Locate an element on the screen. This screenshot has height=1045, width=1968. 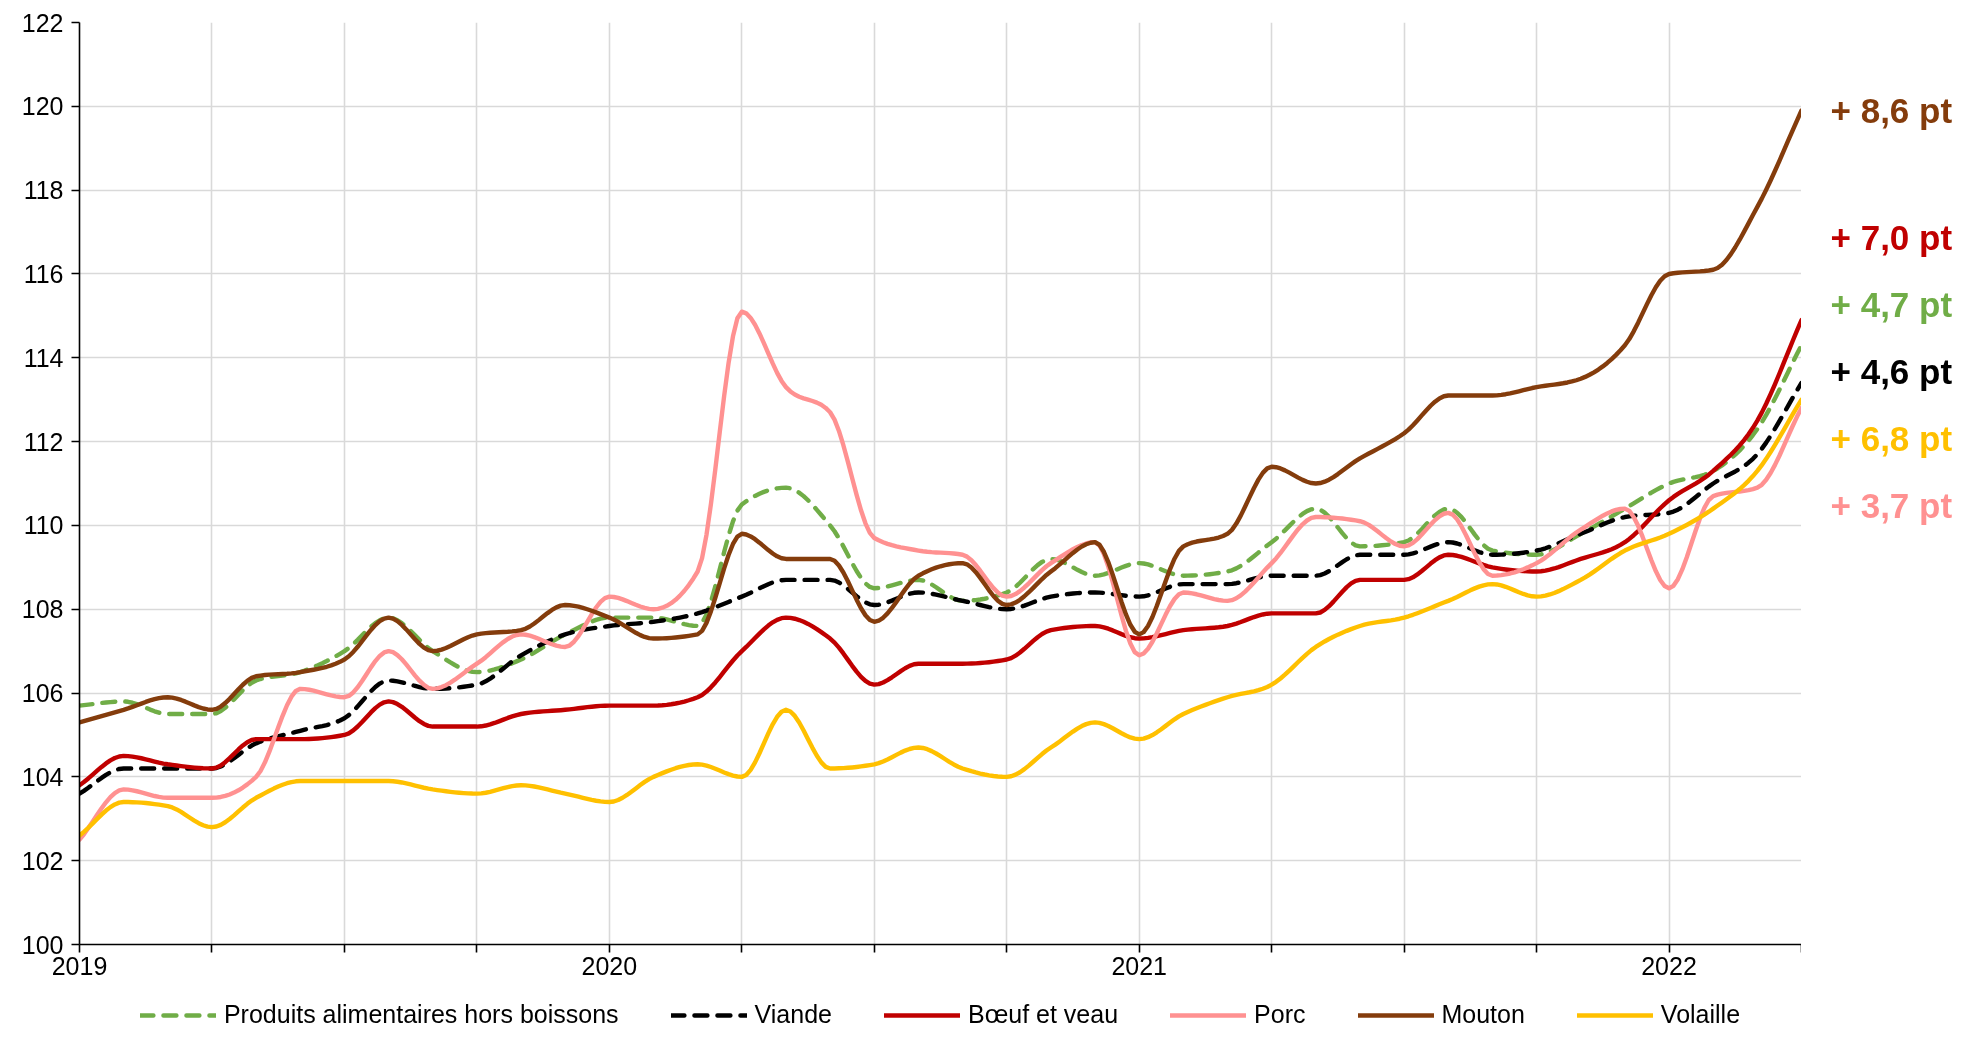
x-tick-label: 2022 is located at coordinates (1669, 965).